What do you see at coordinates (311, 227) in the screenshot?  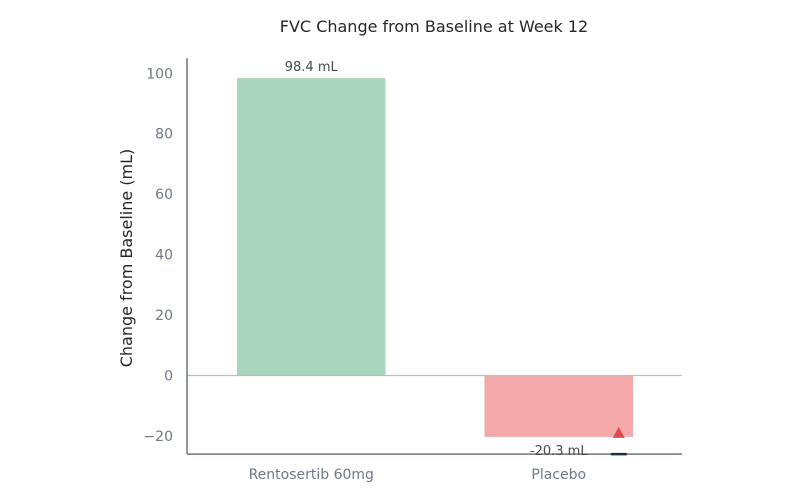 I see `bar-rentosertib-60mg` at bounding box center [311, 227].